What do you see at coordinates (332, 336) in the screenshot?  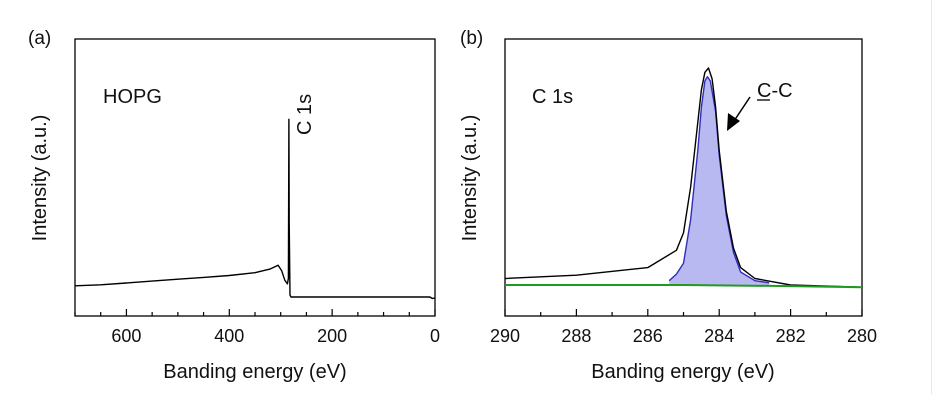 I see `panel-a-x-tick-label: 200` at bounding box center [332, 336].